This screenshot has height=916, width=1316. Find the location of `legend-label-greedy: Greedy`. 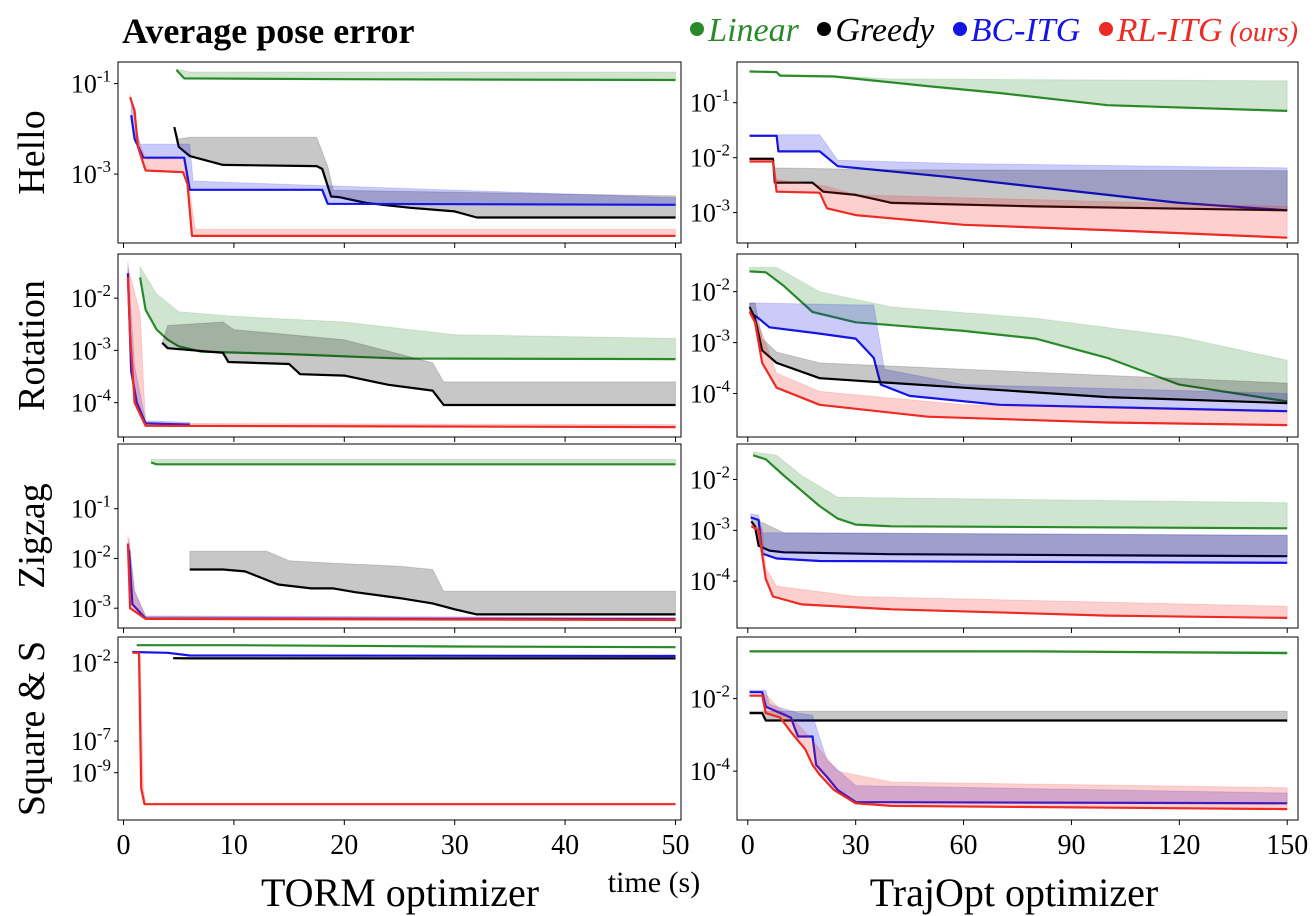

legend-label-greedy: Greedy is located at coordinates (885, 30).